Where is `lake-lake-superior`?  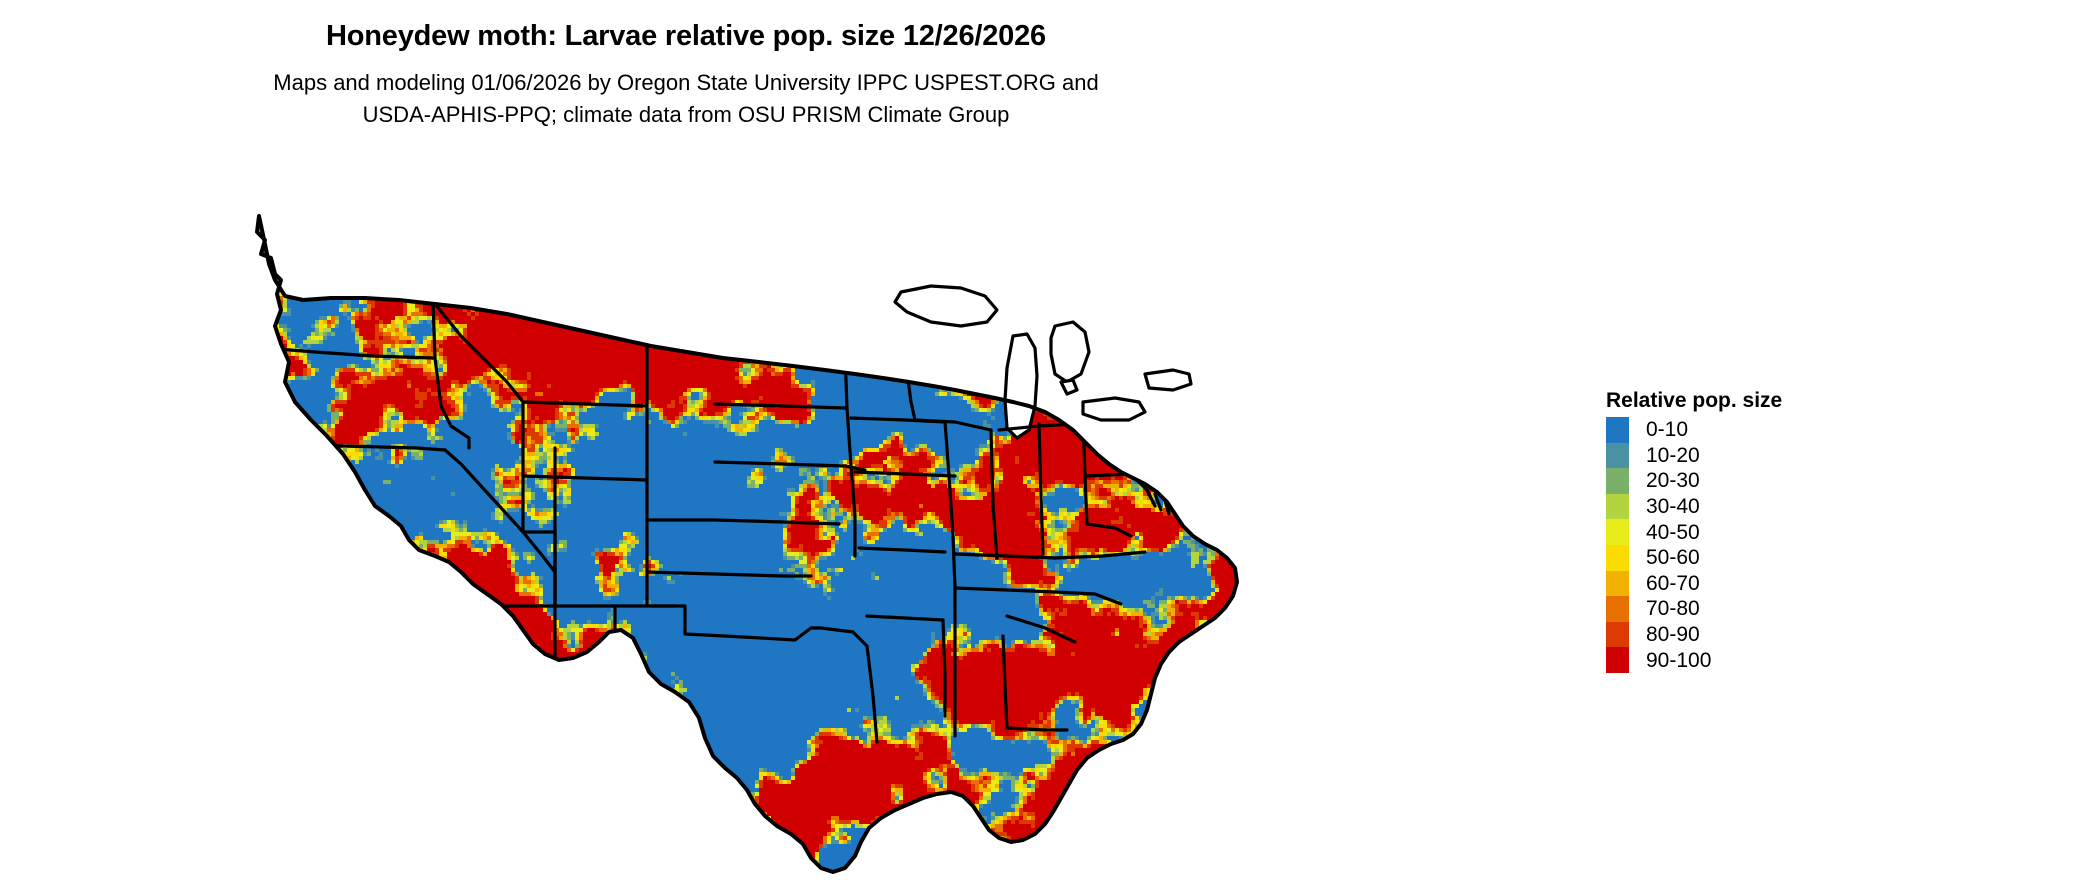 lake-lake-superior is located at coordinates (946, 306).